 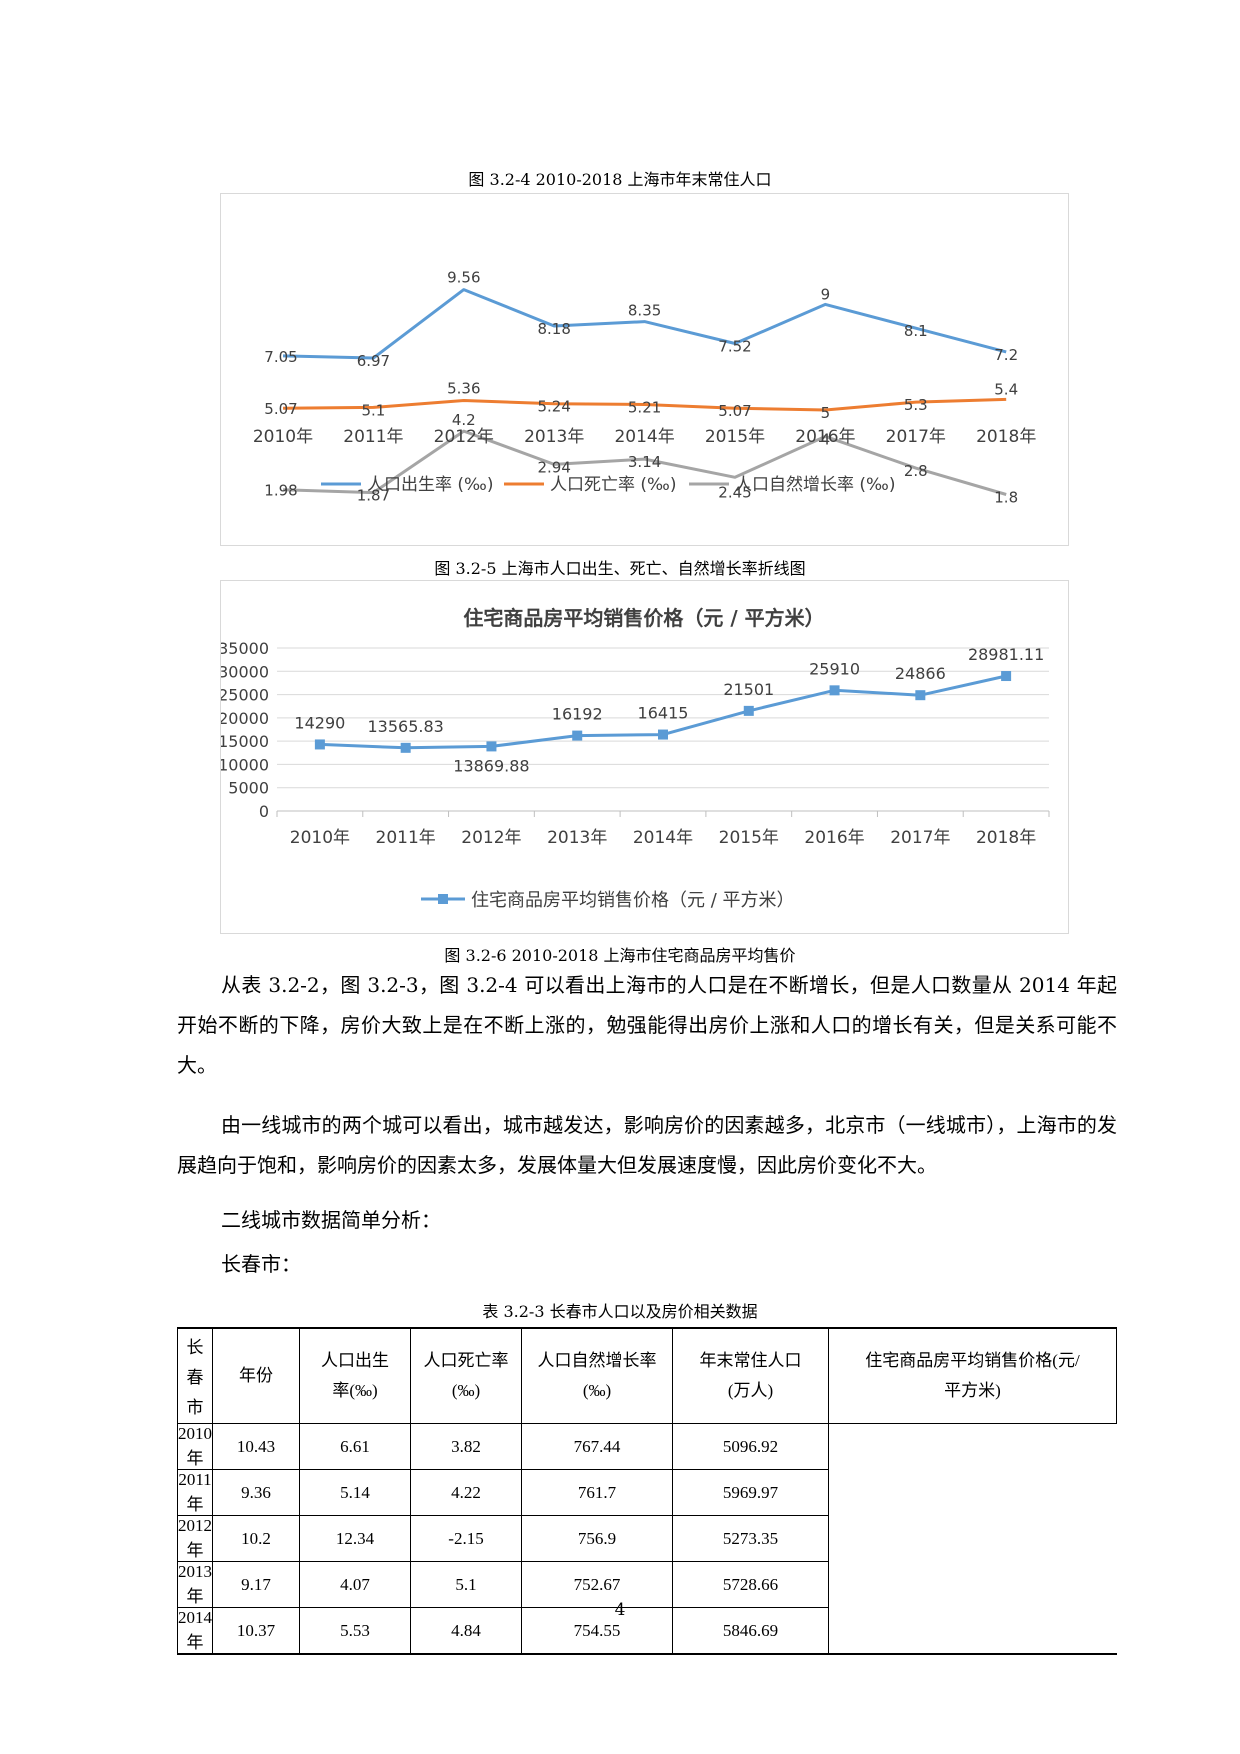 I want to click on data-label: 5.07, so click(x=734, y=411).